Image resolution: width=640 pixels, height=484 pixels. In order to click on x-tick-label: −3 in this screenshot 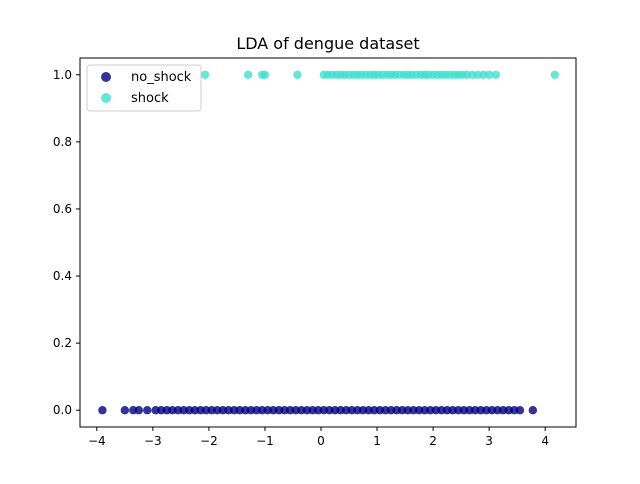, I will do `click(153, 441)`.